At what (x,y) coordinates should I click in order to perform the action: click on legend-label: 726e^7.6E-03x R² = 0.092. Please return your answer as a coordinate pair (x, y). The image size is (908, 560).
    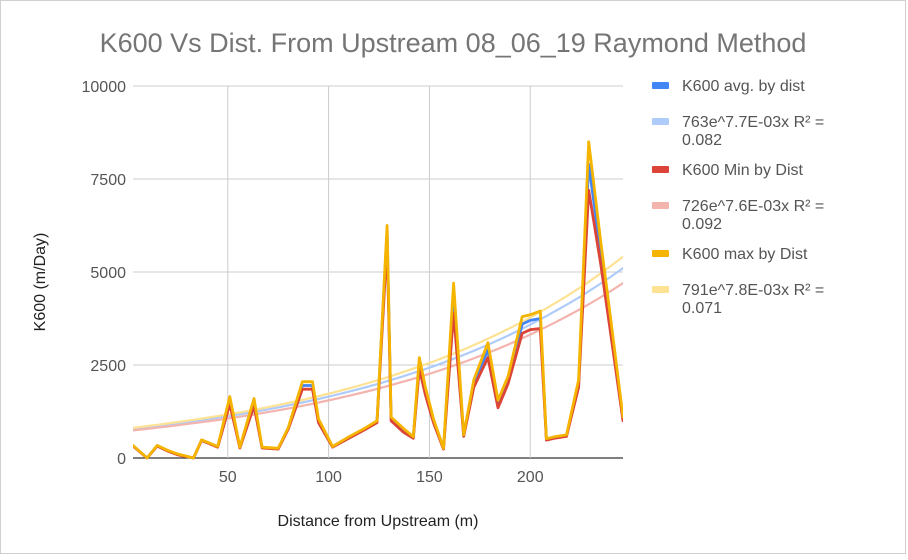
    Looking at the image, I should click on (753, 215).